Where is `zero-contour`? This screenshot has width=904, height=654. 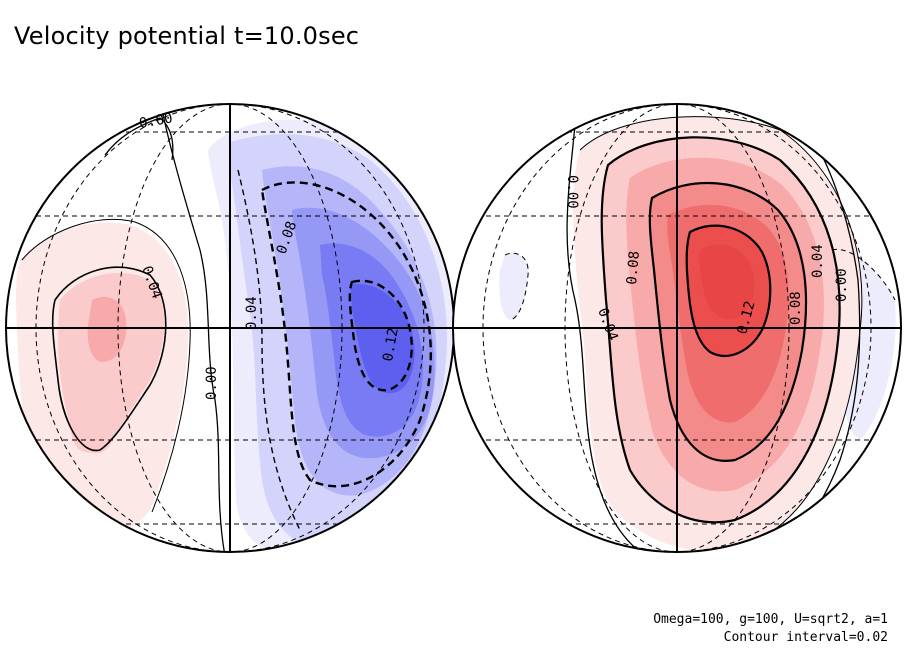
zero-contour is located at coordinates (192, 328).